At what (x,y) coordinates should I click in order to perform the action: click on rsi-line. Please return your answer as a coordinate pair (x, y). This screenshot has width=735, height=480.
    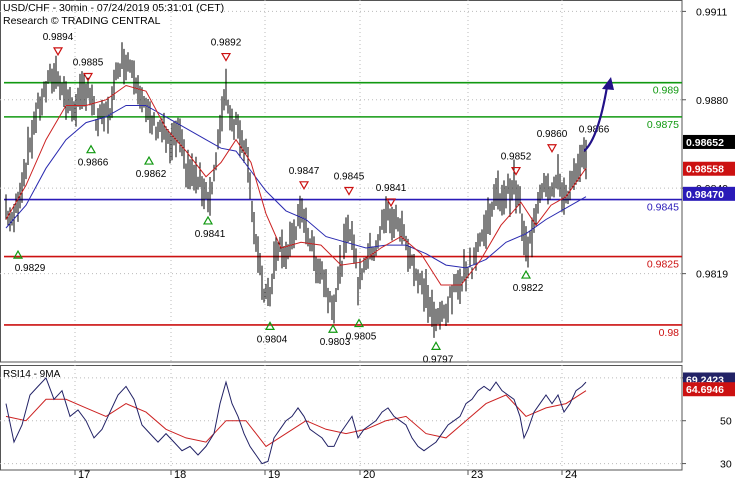
    Looking at the image, I should click on (296, 420).